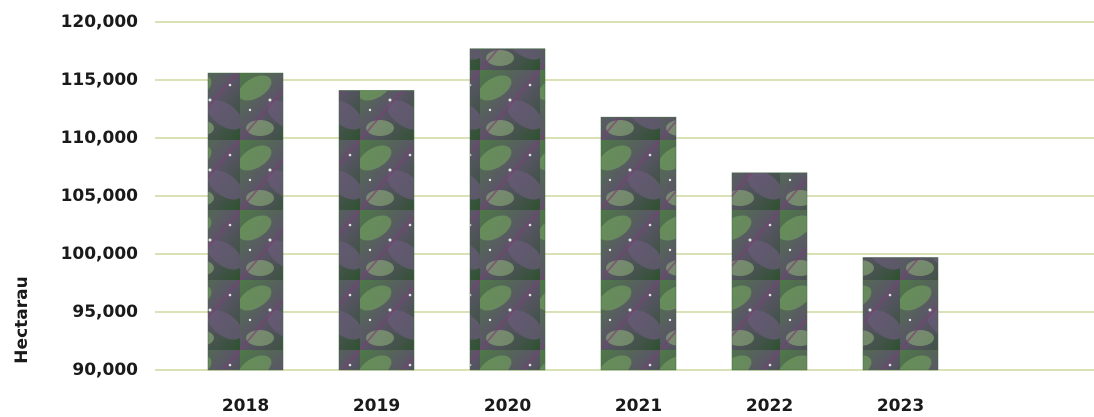 The width and height of the screenshot is (1094, 417). What do you see at coordinates (100, 196) in the screenshot?
I see `y-tick-label: 105,000` at bounding box center [100, 196].